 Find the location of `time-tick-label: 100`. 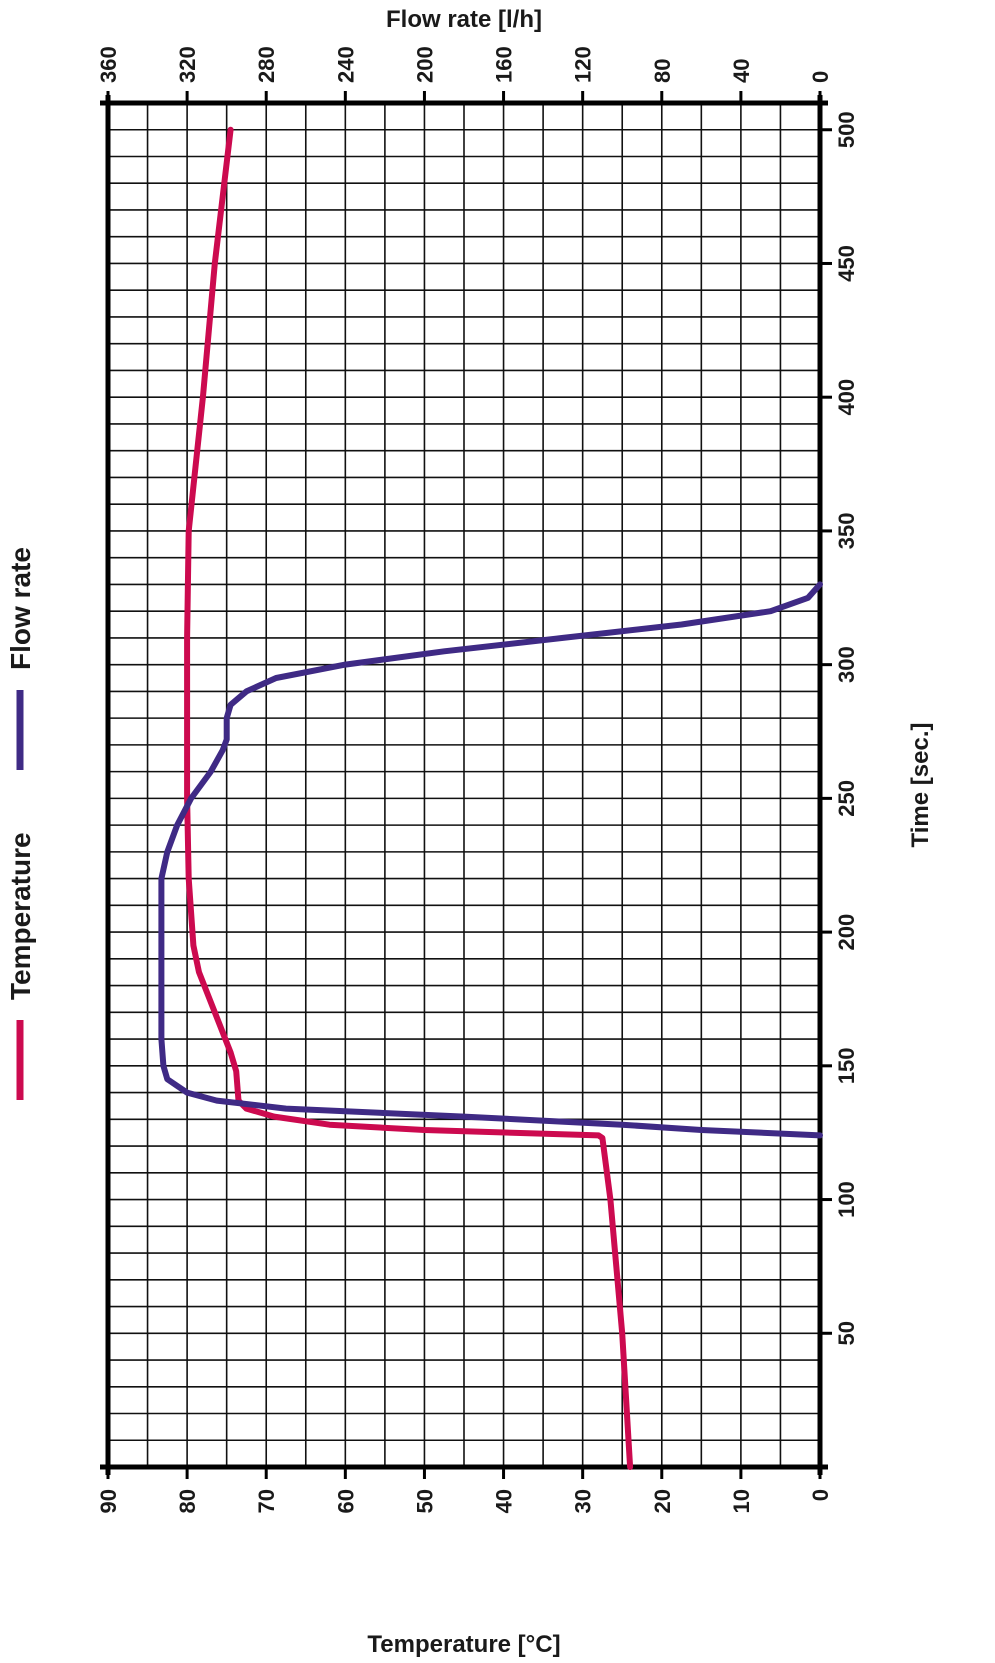

time-tick-label: 100 is located at coordinates (846, 1199).